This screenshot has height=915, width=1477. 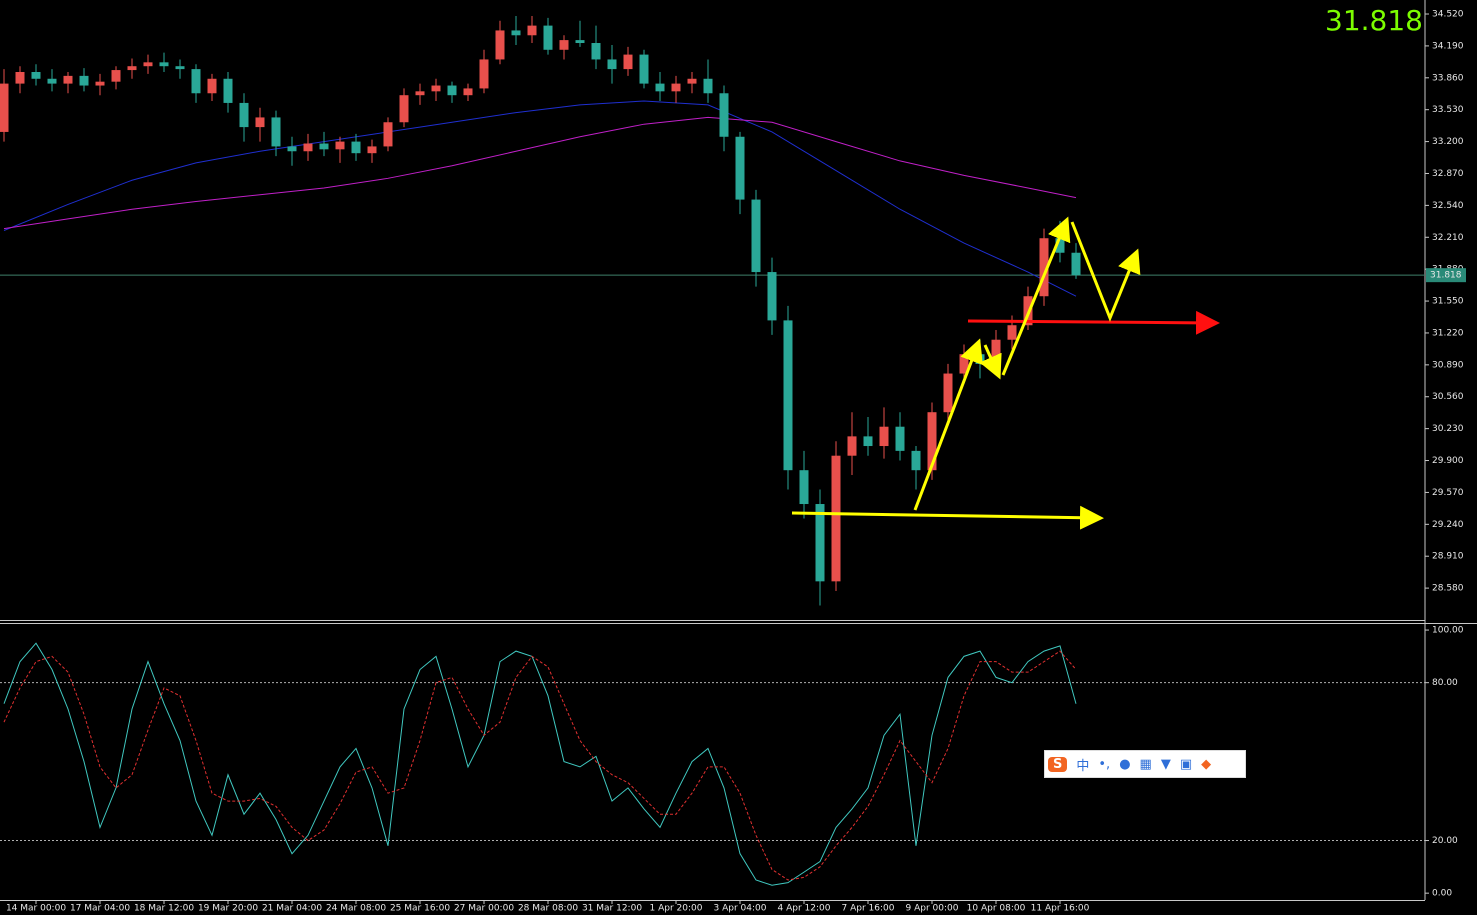 I want to click on resistance-arrow, so click(x=1093, y=322).